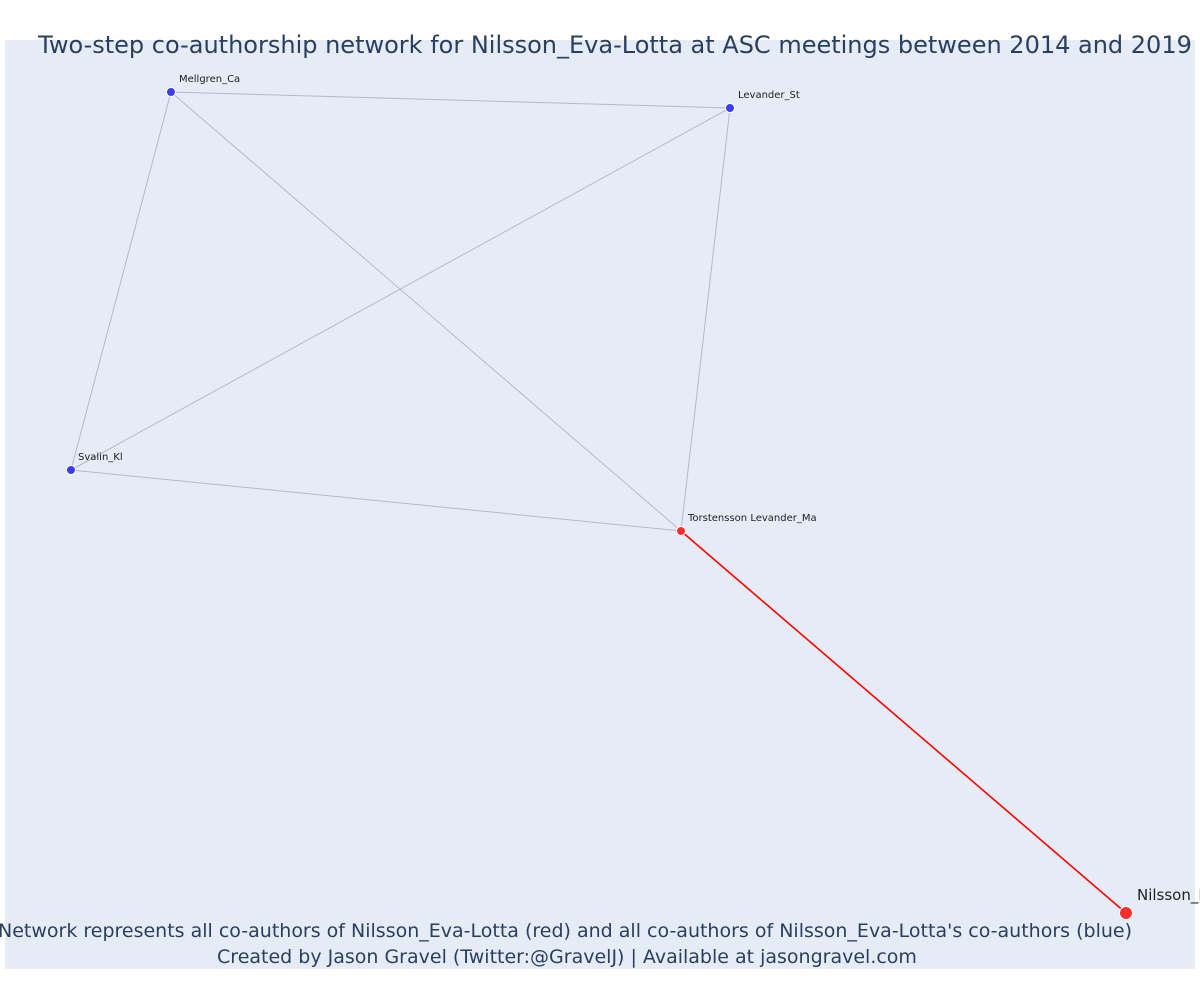 The height and width of the screenshot is (1000, 1200). What do you see at coordinates (730, 108) in the screenshot?
I see `node-levander` at bounding box center [730, 108].